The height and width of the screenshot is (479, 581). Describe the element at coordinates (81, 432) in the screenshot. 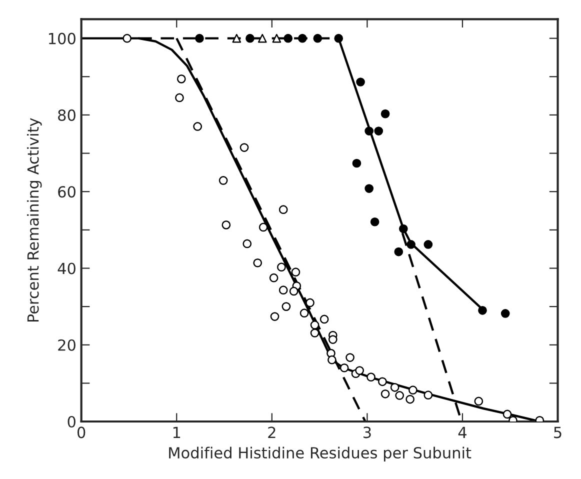

I see `x-tick-label: 0` at that location.